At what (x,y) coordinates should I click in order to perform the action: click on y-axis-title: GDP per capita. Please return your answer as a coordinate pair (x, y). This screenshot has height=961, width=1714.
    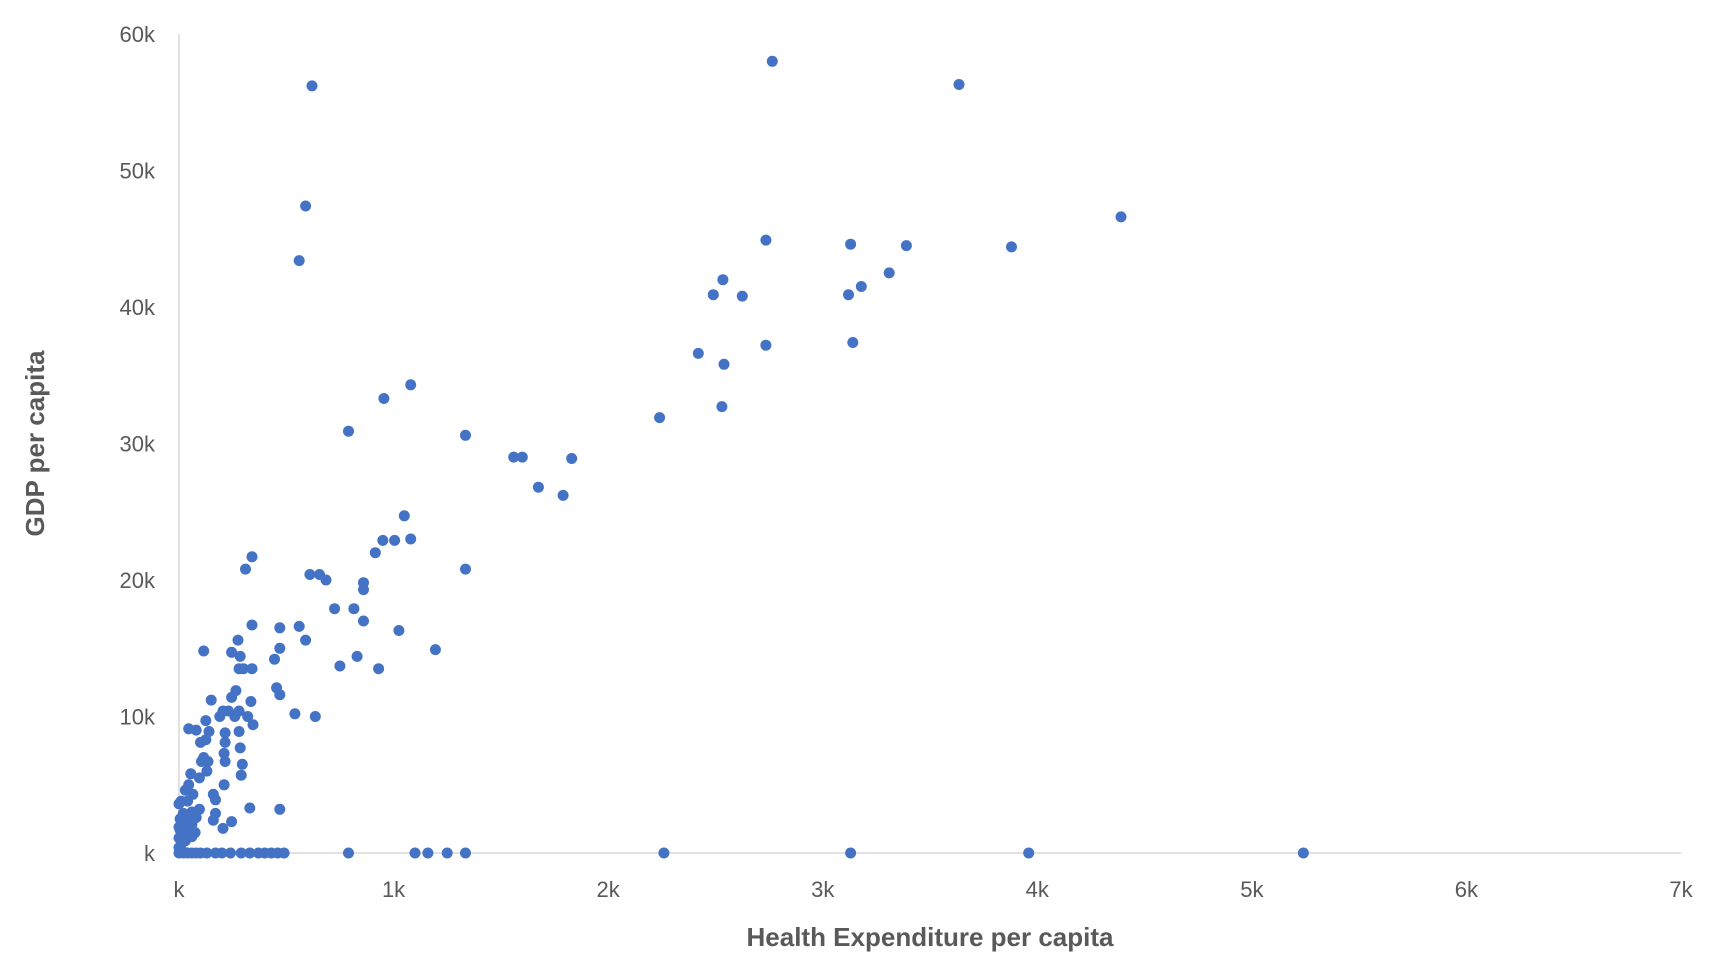
    Looking at the image, I should click on (35, 443).